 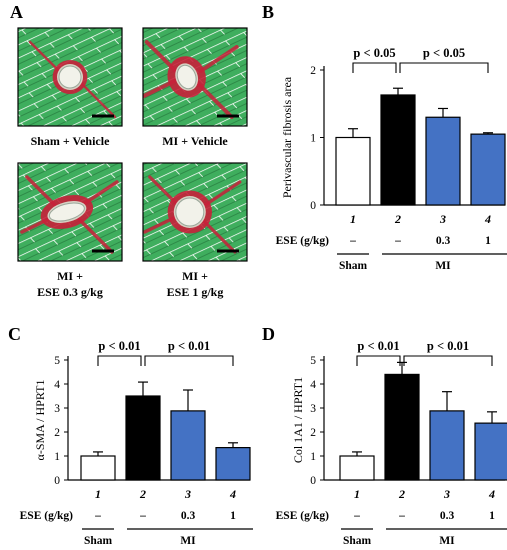 I want to click on y-axis-label: Col 1A1 / HPRT1, so click(x=298, y=420).